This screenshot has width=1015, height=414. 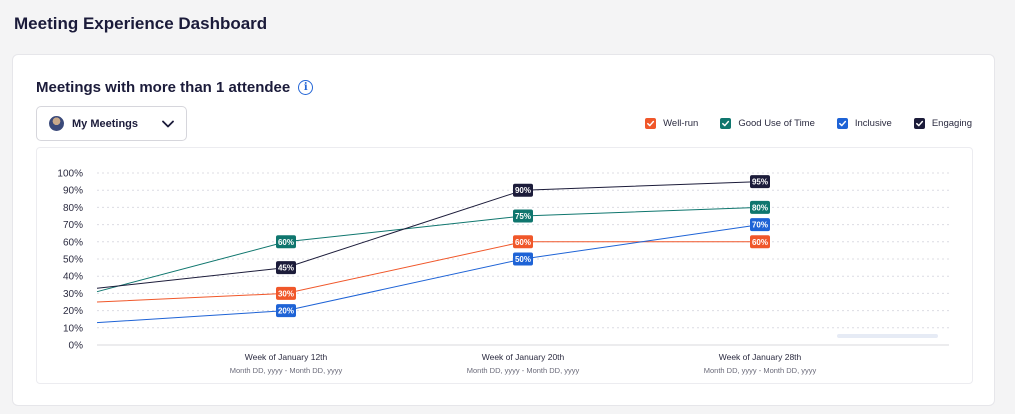 I want to click on card-title: Meetings with more than 1 attendee i, so click(x=175, y=87).